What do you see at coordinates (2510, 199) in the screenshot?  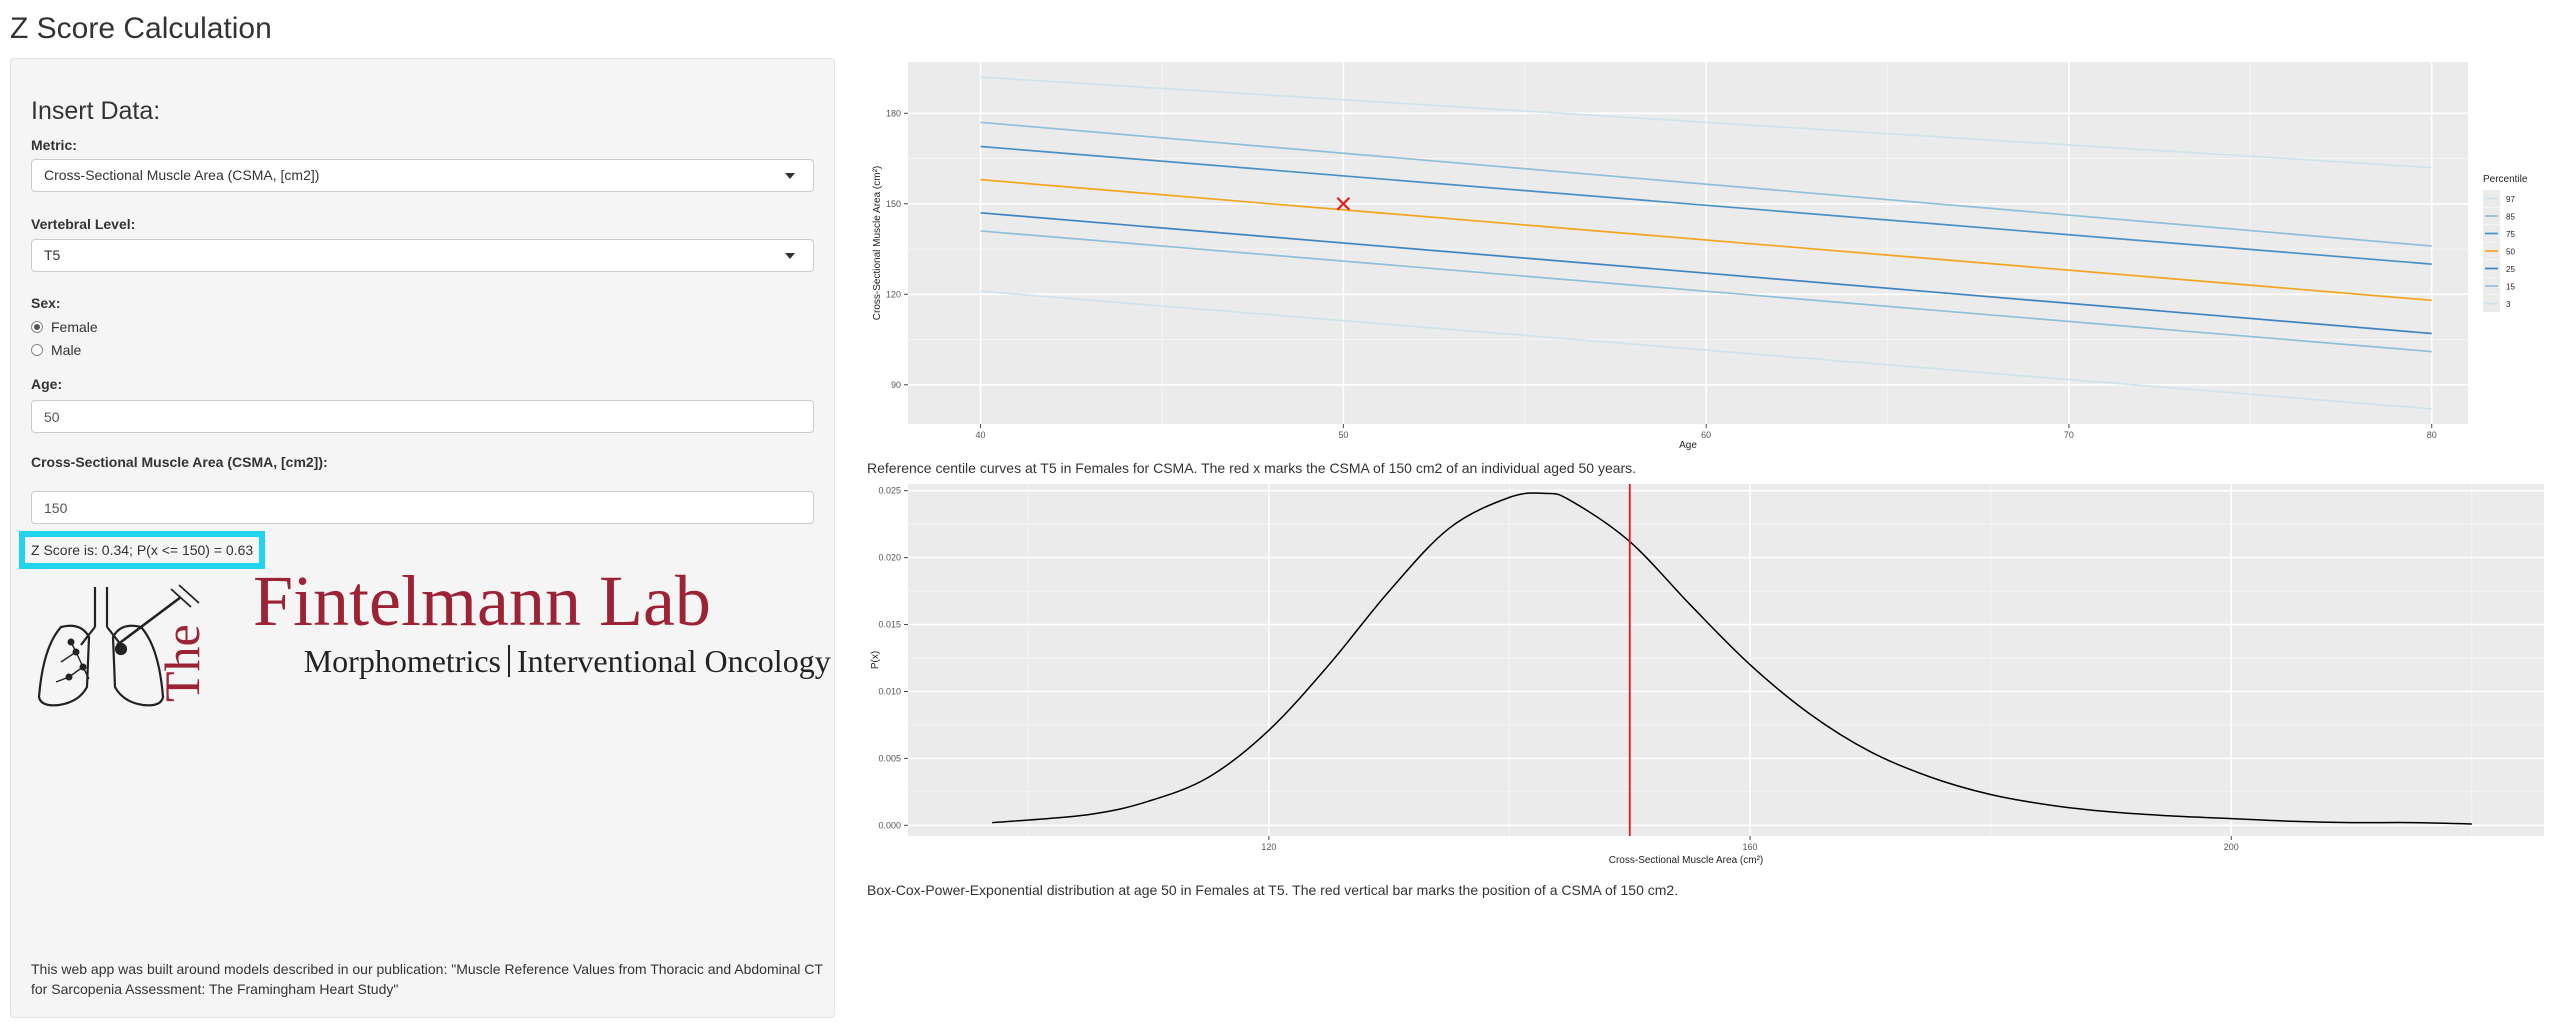 I see `legend-label: 97` at bounding box center [2510, 199].